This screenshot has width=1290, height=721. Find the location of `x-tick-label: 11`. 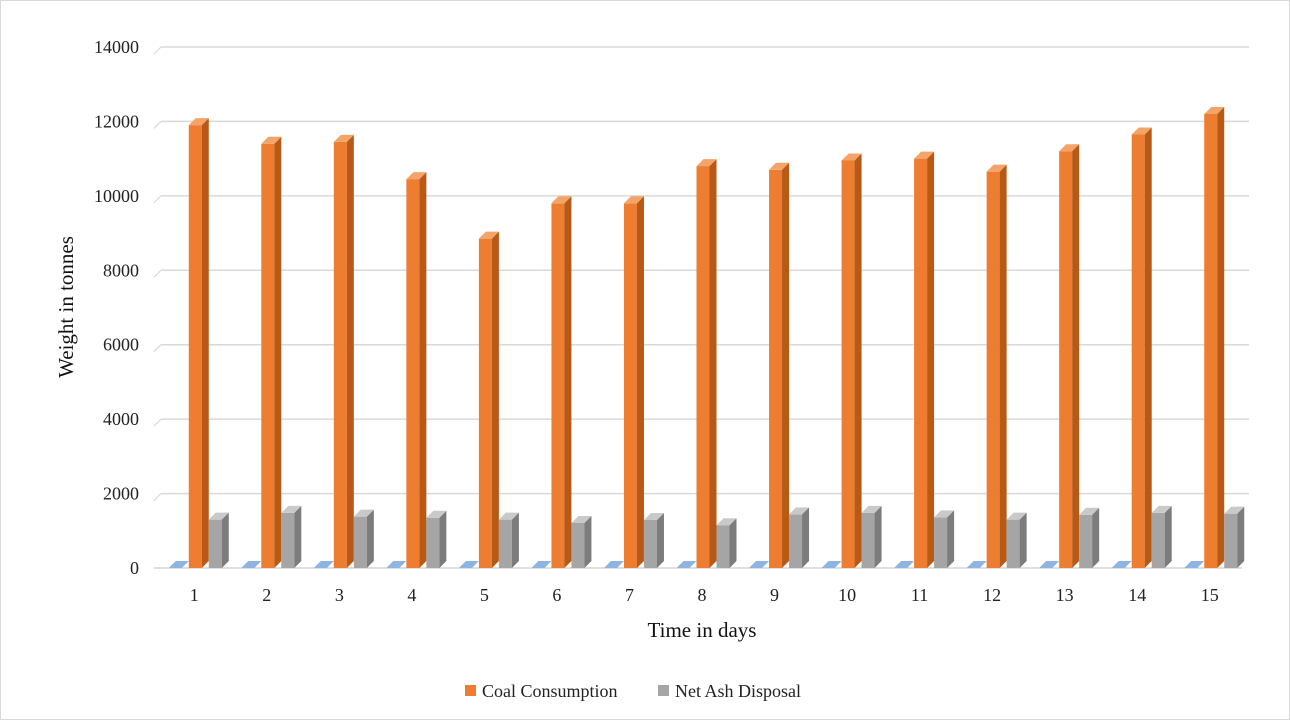

x-tick-label: 11 is located at coordinates (919, 595).